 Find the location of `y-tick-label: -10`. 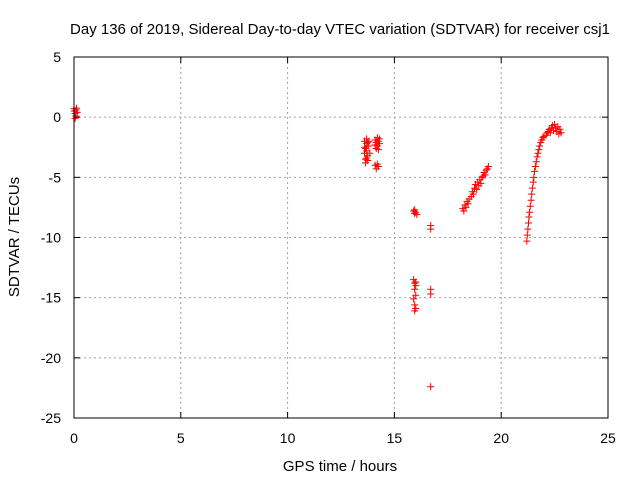

y-tick-label: -10 is located at coordinates (51, 238).